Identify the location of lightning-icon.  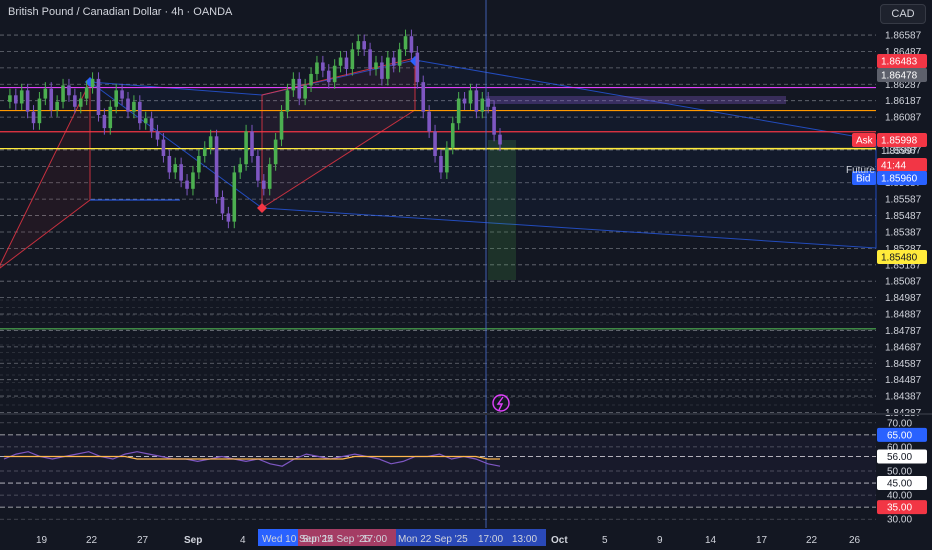
(500, 403).